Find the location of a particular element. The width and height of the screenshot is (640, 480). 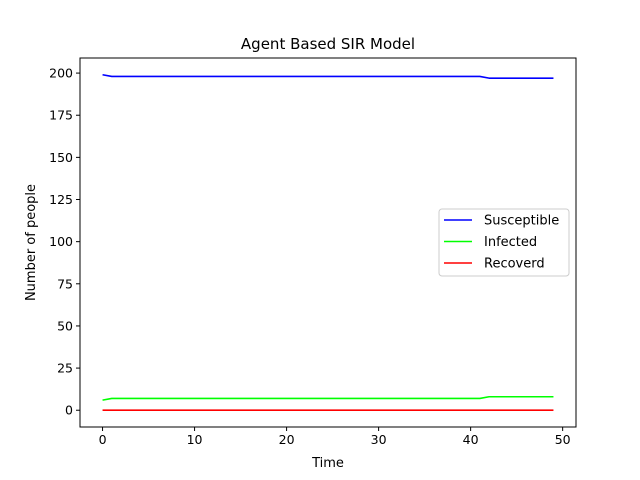

series-line-susceptible is located at coordinates (328, 76).